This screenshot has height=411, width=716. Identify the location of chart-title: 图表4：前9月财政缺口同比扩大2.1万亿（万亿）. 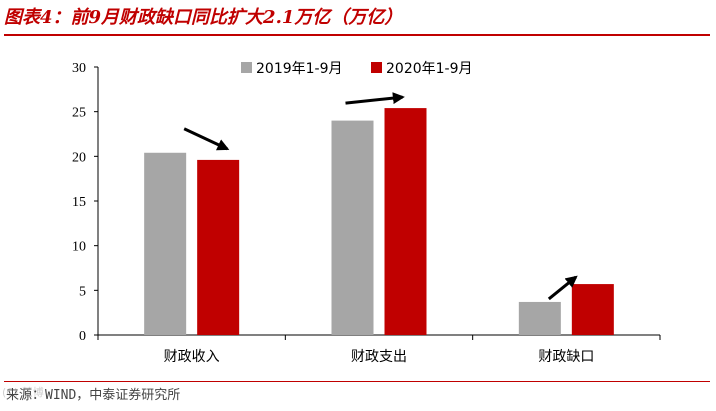
(203, 17).